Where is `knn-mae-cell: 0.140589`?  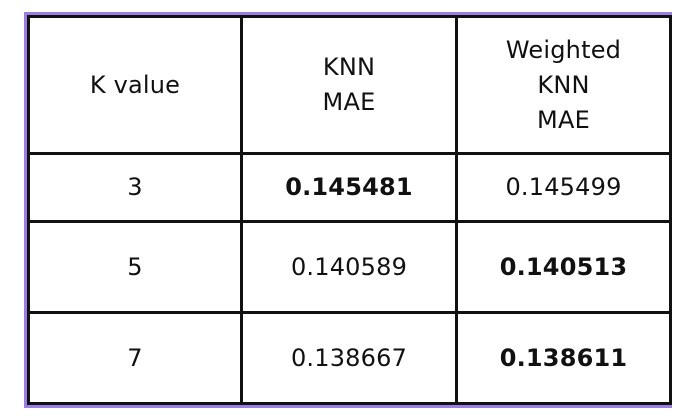 knn-mae-cell: 0.140589 is located at coordinates (349, 267).